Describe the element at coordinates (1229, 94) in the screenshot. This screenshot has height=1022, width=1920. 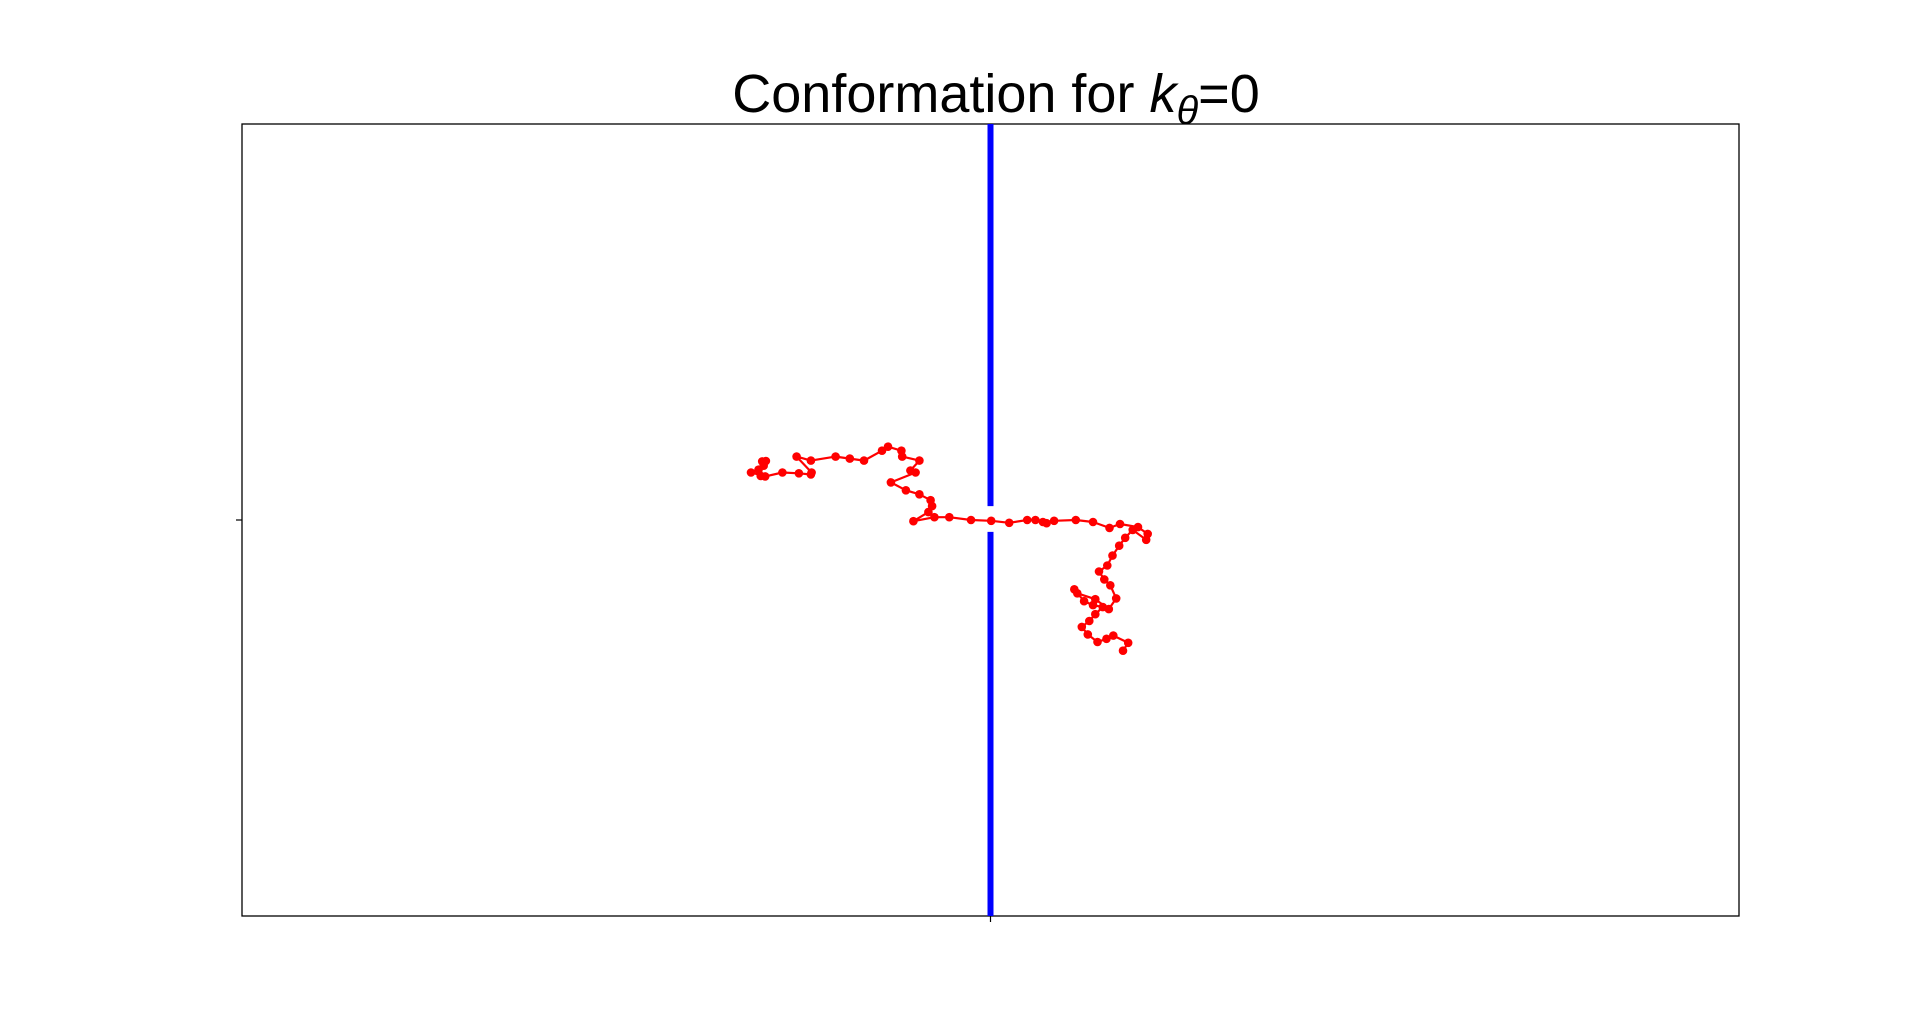
I see `title-suffix: =0` at that location.